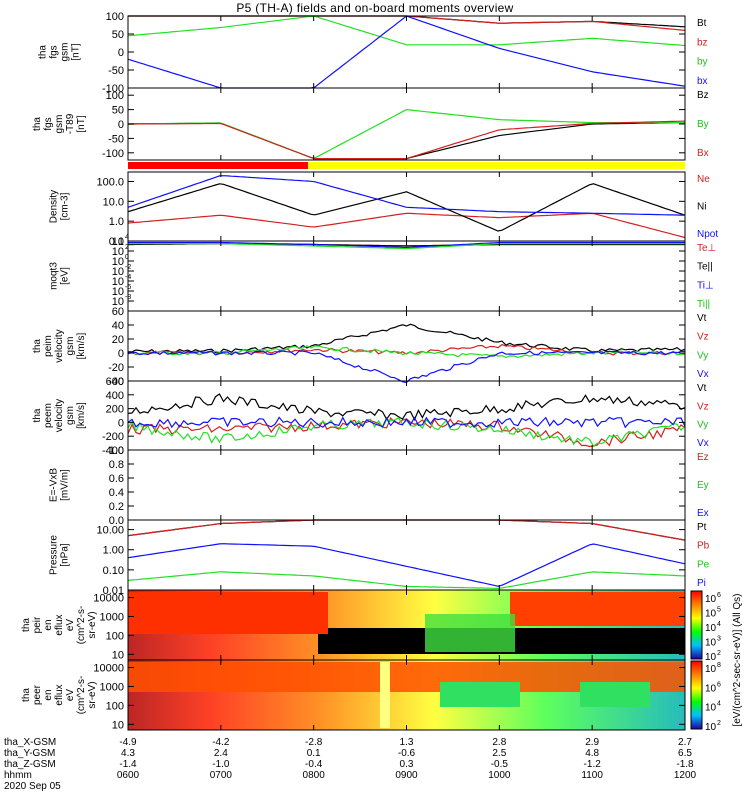 The image size is (750, 800). I want to click on legend-entry: Ti||, so click(703, 304).